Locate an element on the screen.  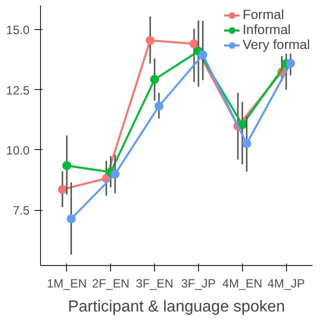
legend-label: Informal is located at coordinates (266, 29).